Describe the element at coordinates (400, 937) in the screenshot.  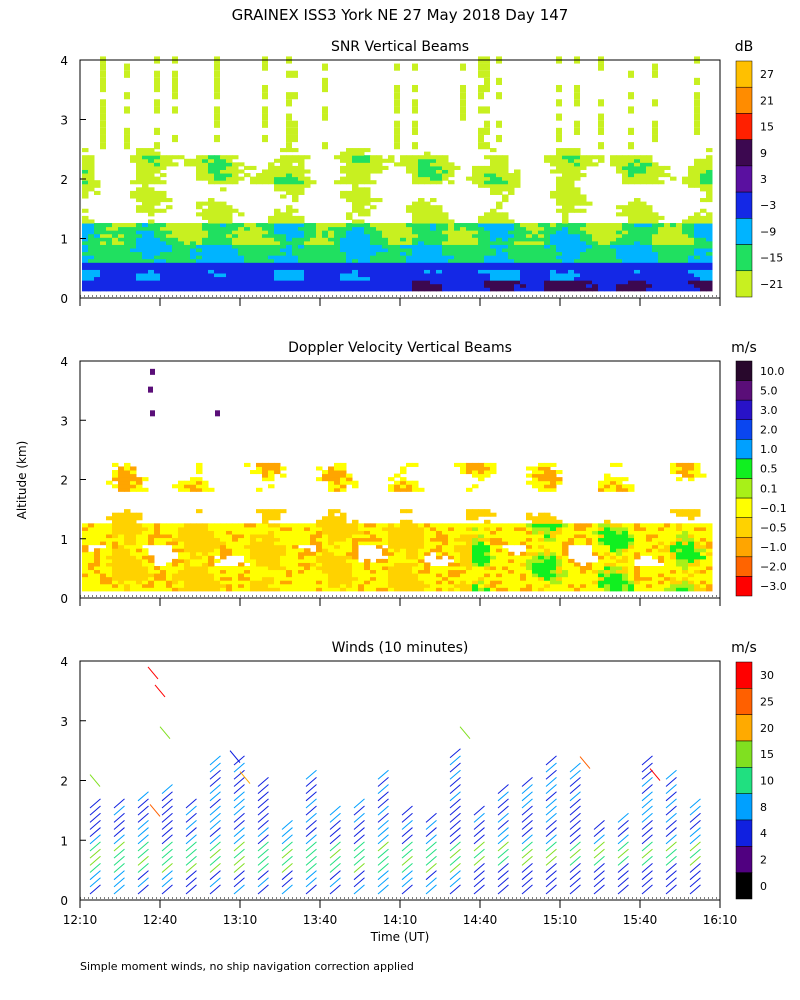
I see `x-axis-label: Time (UT)` at that location.